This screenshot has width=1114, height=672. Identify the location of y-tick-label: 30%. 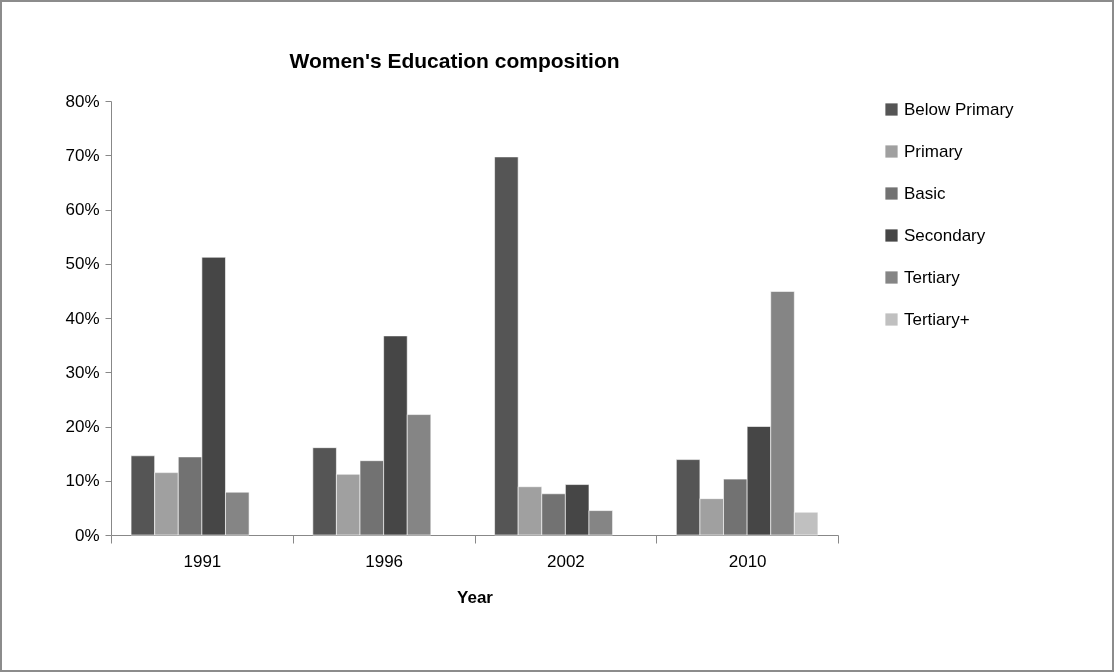
(82, 372).